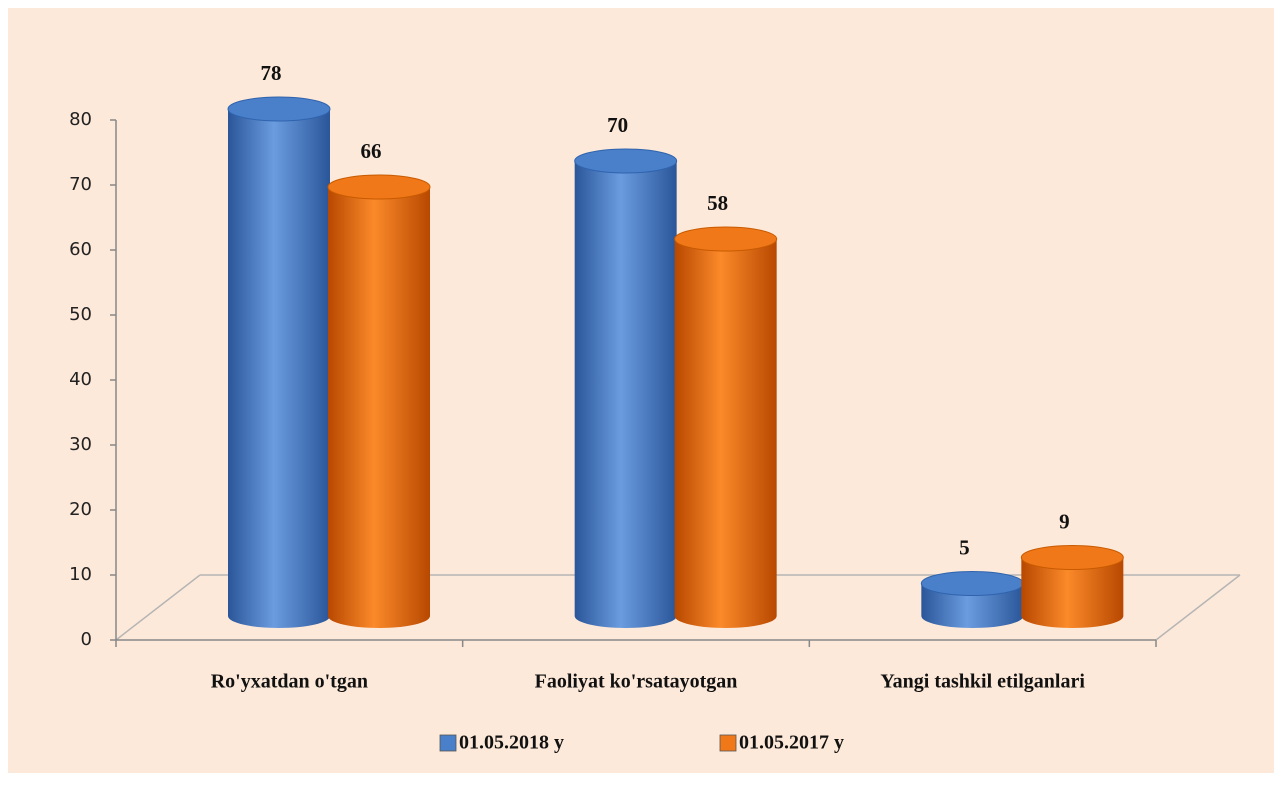 The height and width of the screenshot is (786, 1282). What do you see at coordinates (982, 682) in the screenshot?
I see `x-tick-label: Yangi tashkil etilganlari` at bounding box center [982, 682].